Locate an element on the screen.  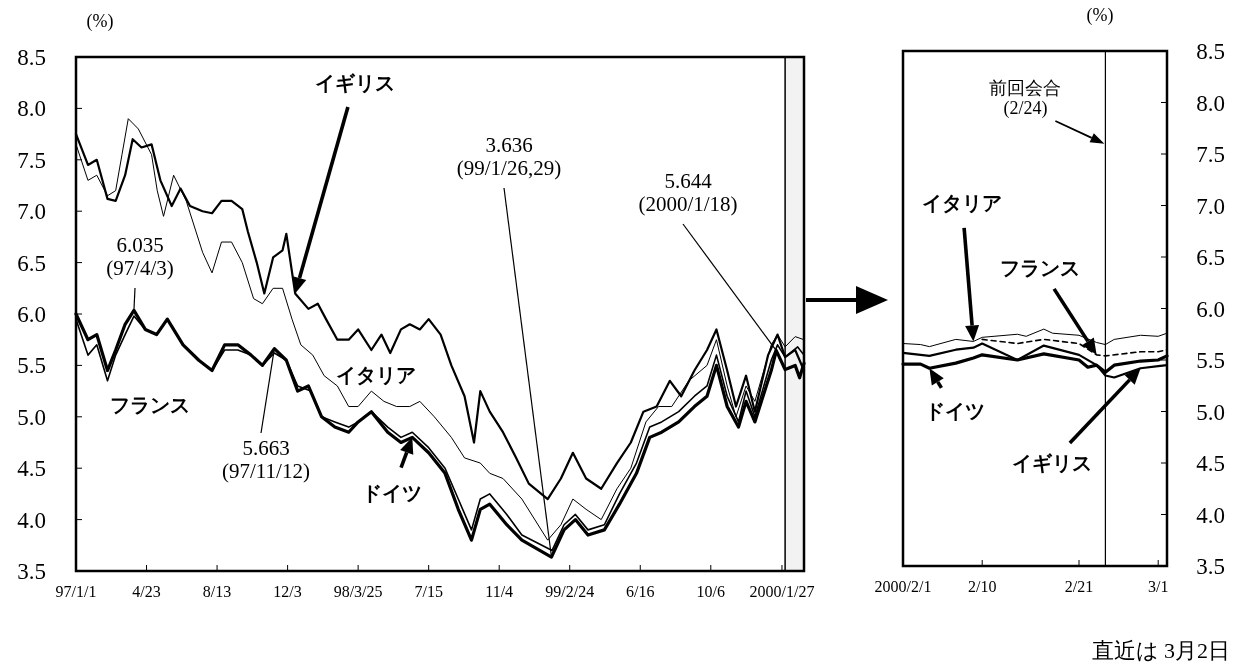
ref-line-label: 前回会合 (2/24) is located at coordinates (1025, 98).